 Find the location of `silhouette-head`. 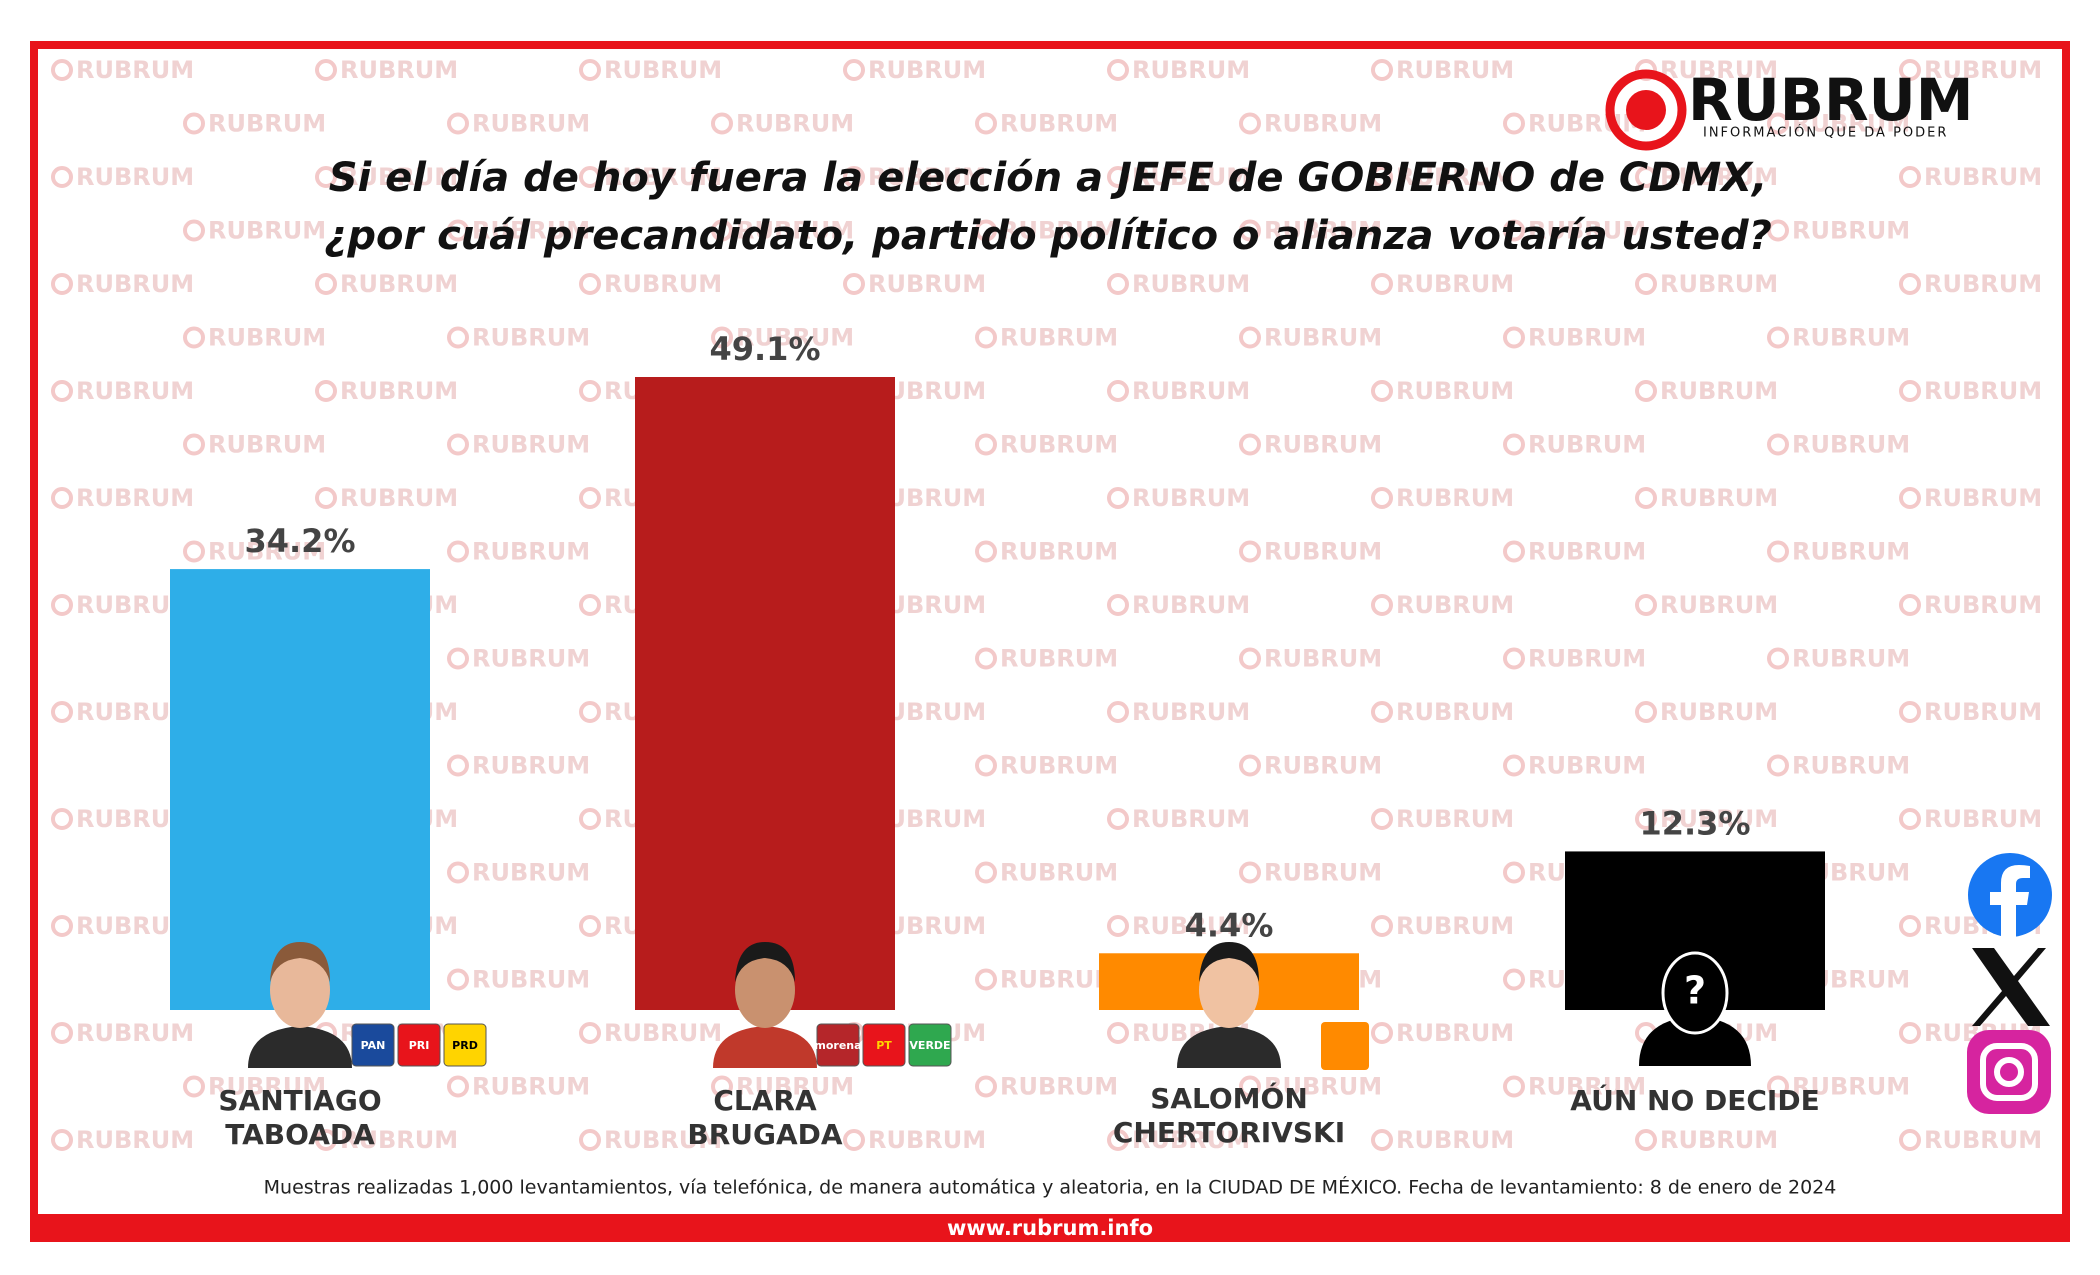

silhouette-head is located at coordinates (1695, 993).